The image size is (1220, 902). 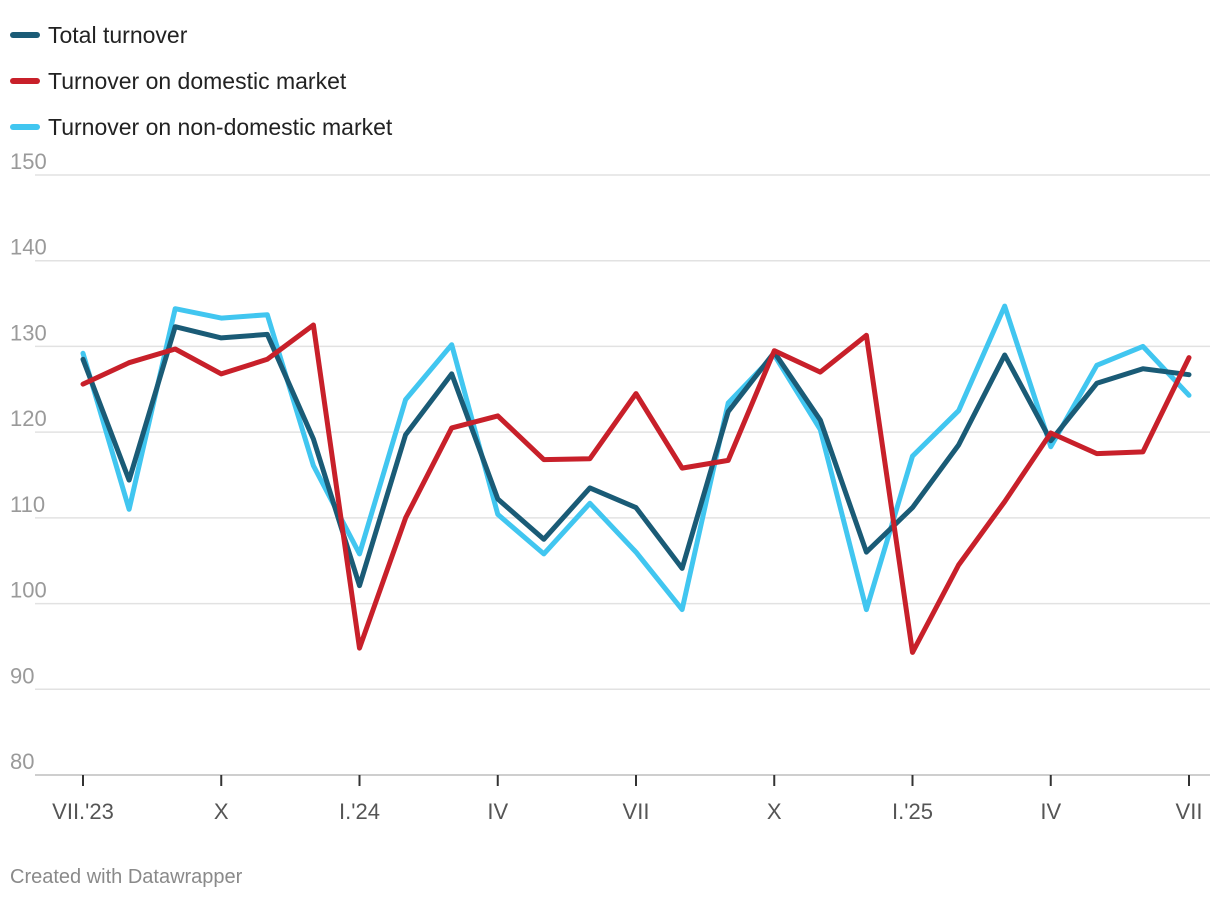 I want to click on legend-swatch-total, so click(x=25, y=35).